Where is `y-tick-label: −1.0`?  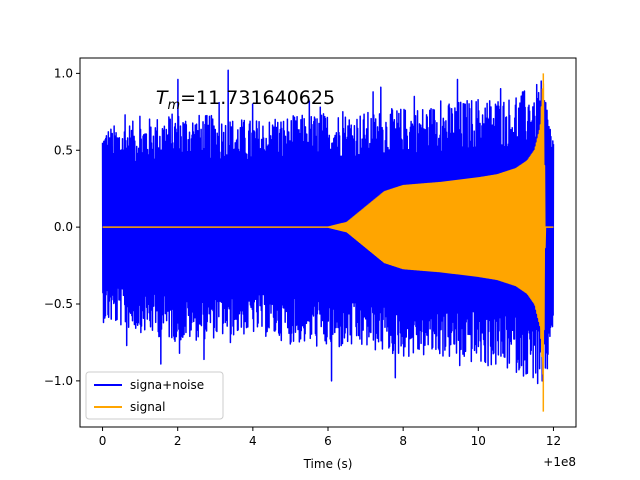 y-tick-label: −1.0 is located at coordinates (58, 381).